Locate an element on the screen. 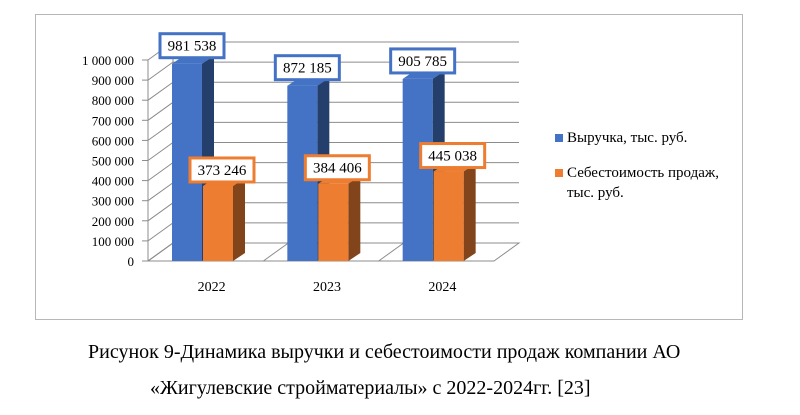  y-tick-label: 600 000 is located at coordinates (113, 140).